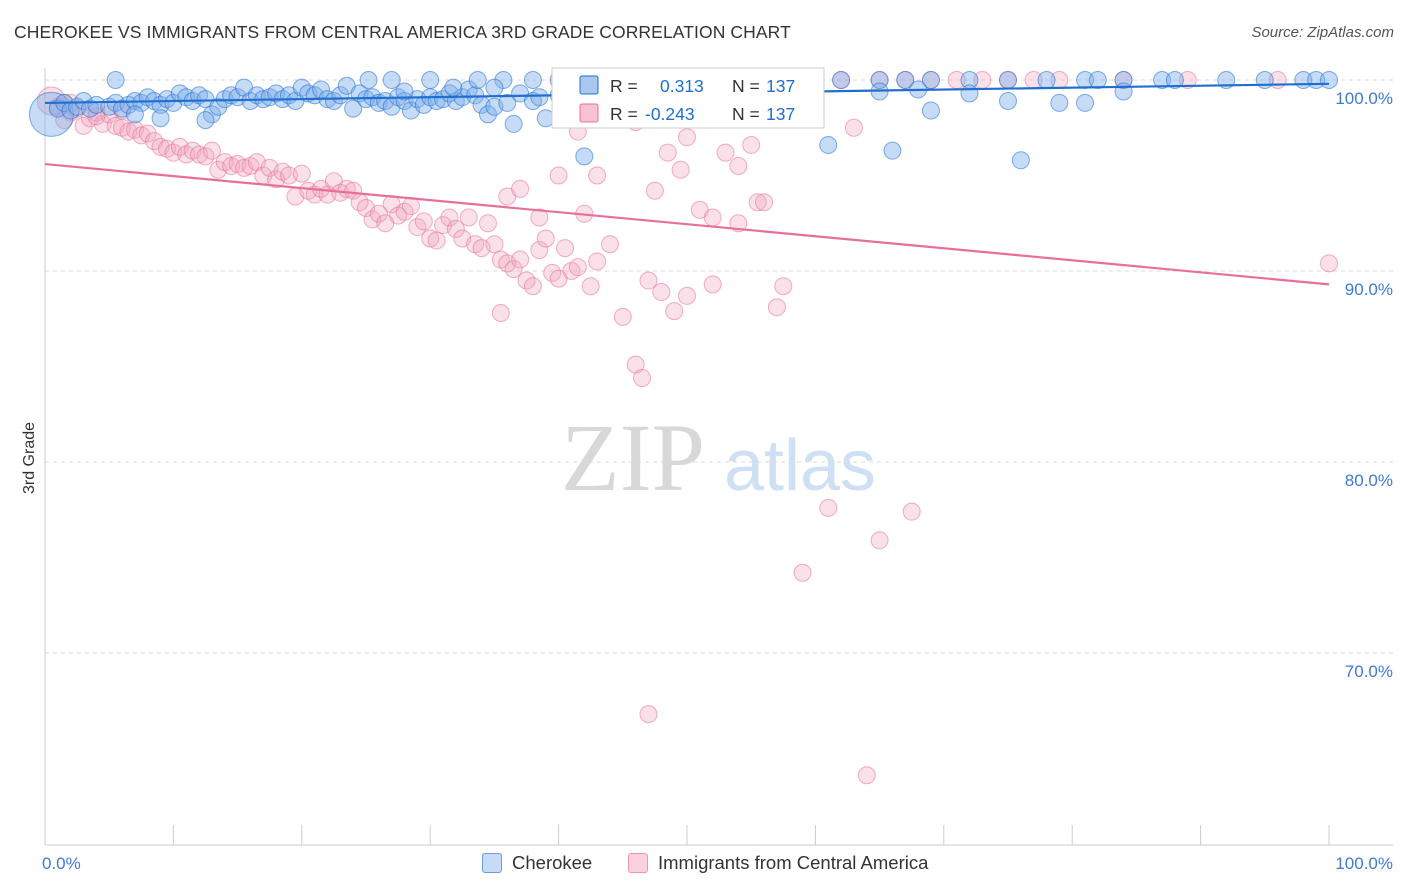  What do you see at coordinates (29, 458) in the screenshot?
I see `y-axis-label: 3rd Grade` at bounding box center [29, 458].